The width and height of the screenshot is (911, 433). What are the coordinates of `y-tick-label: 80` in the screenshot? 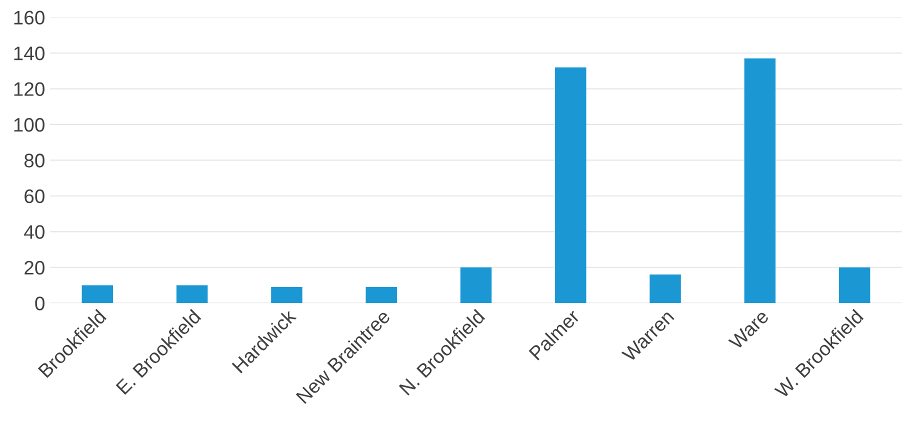 It's located at (34, 161).